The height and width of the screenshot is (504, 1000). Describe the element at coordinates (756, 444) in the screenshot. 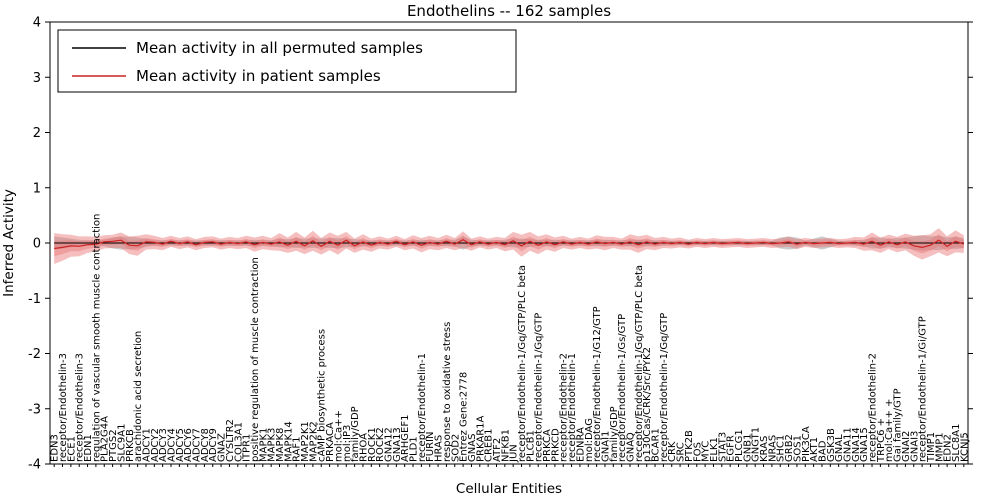

I see `x-tick-label: GNGT1` at that location.